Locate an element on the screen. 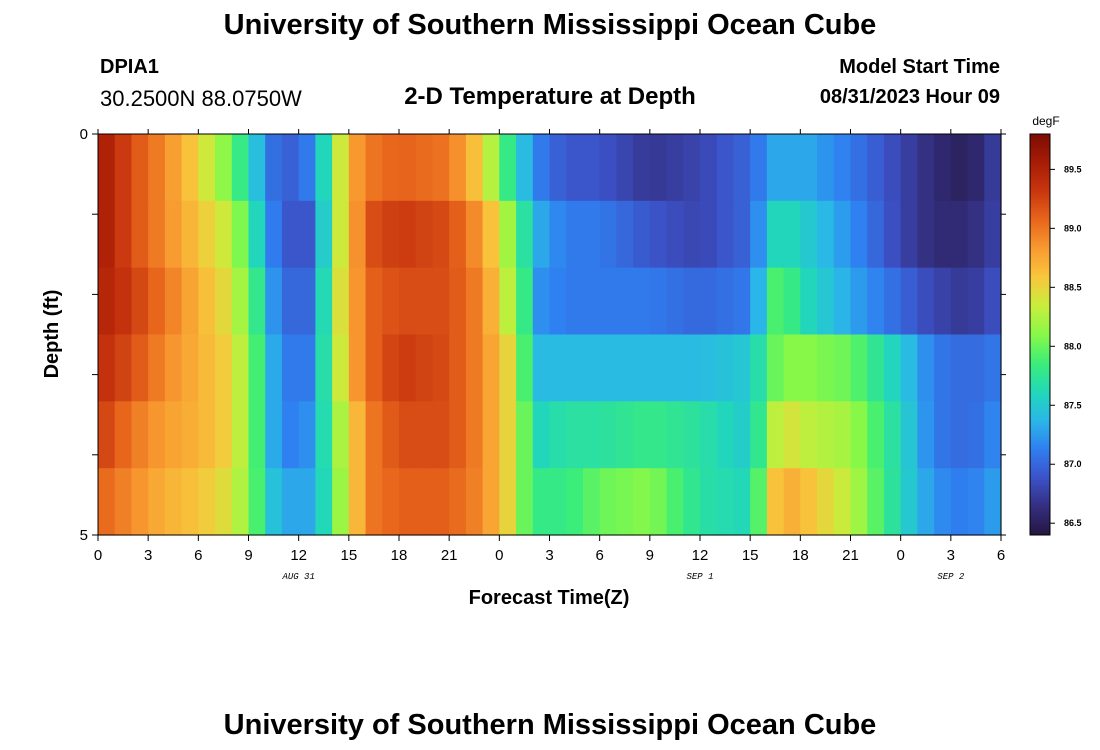 This screenshot has width=1100, height=750. x-tick-label: 9 is located at coordinates (650, 555).